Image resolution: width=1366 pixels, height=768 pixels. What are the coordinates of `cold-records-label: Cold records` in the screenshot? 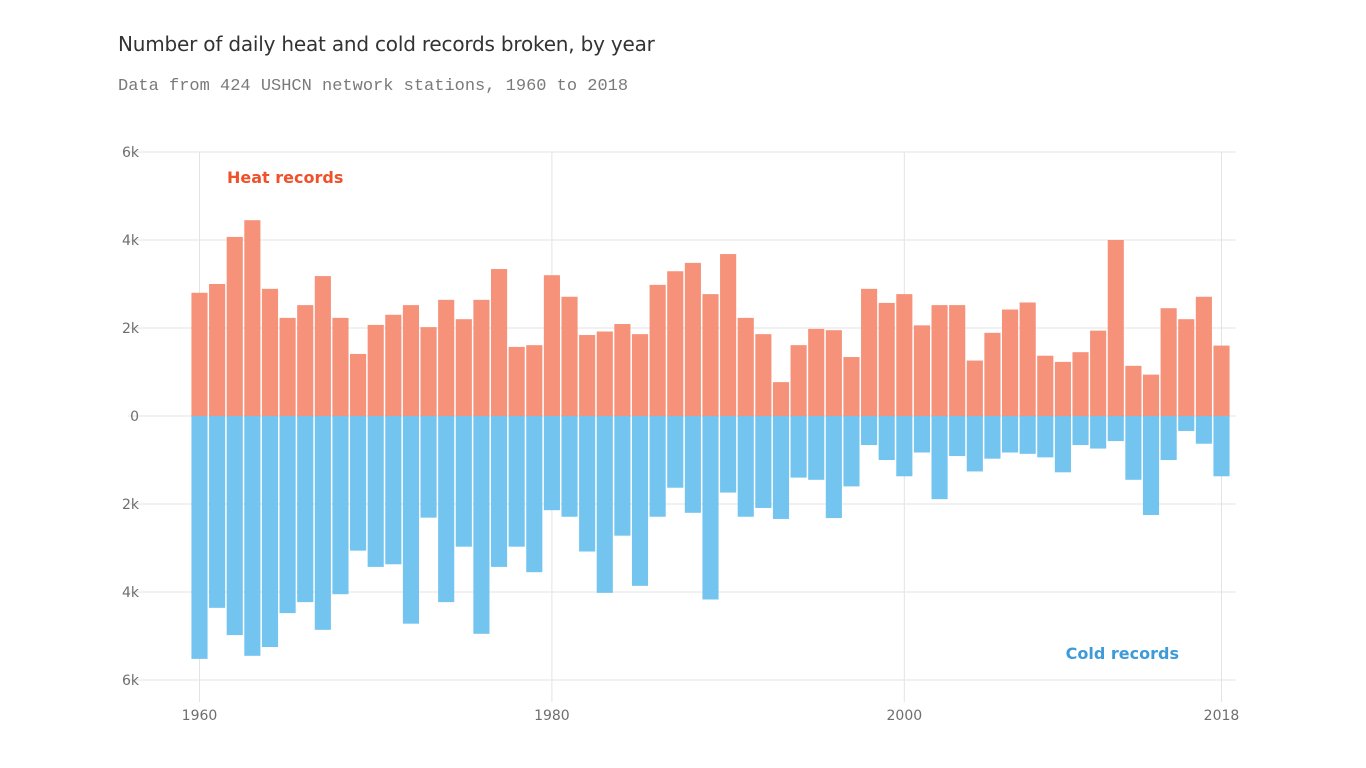 It's located at (1122, 653).